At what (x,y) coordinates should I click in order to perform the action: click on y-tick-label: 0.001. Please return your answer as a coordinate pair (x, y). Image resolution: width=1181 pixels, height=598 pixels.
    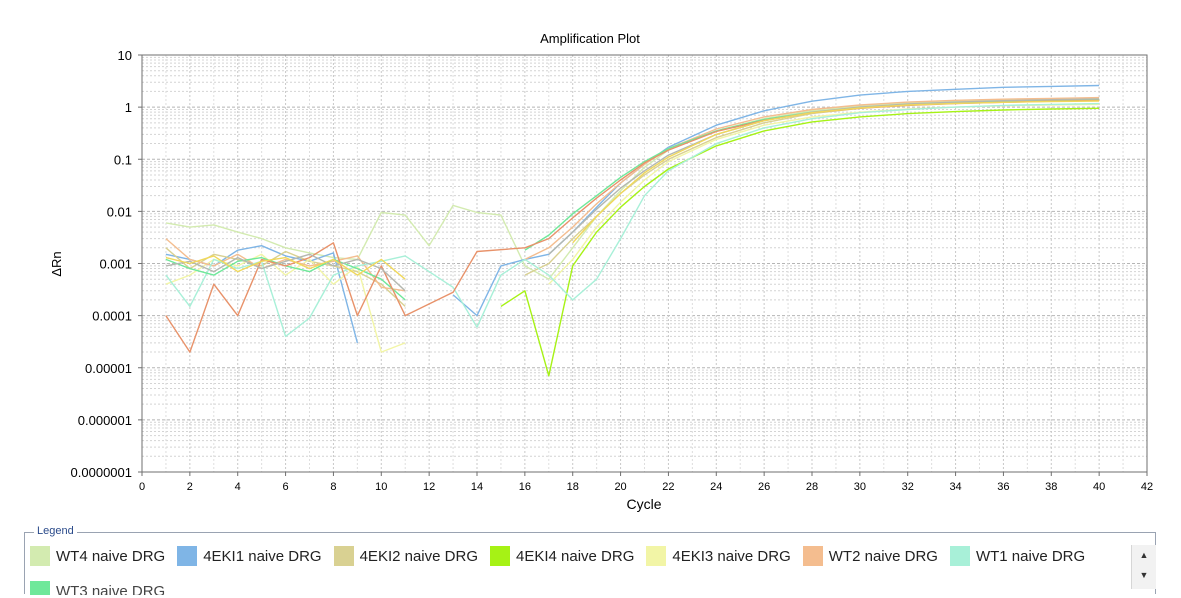
    Looking at the image, I should click on (115, 264).